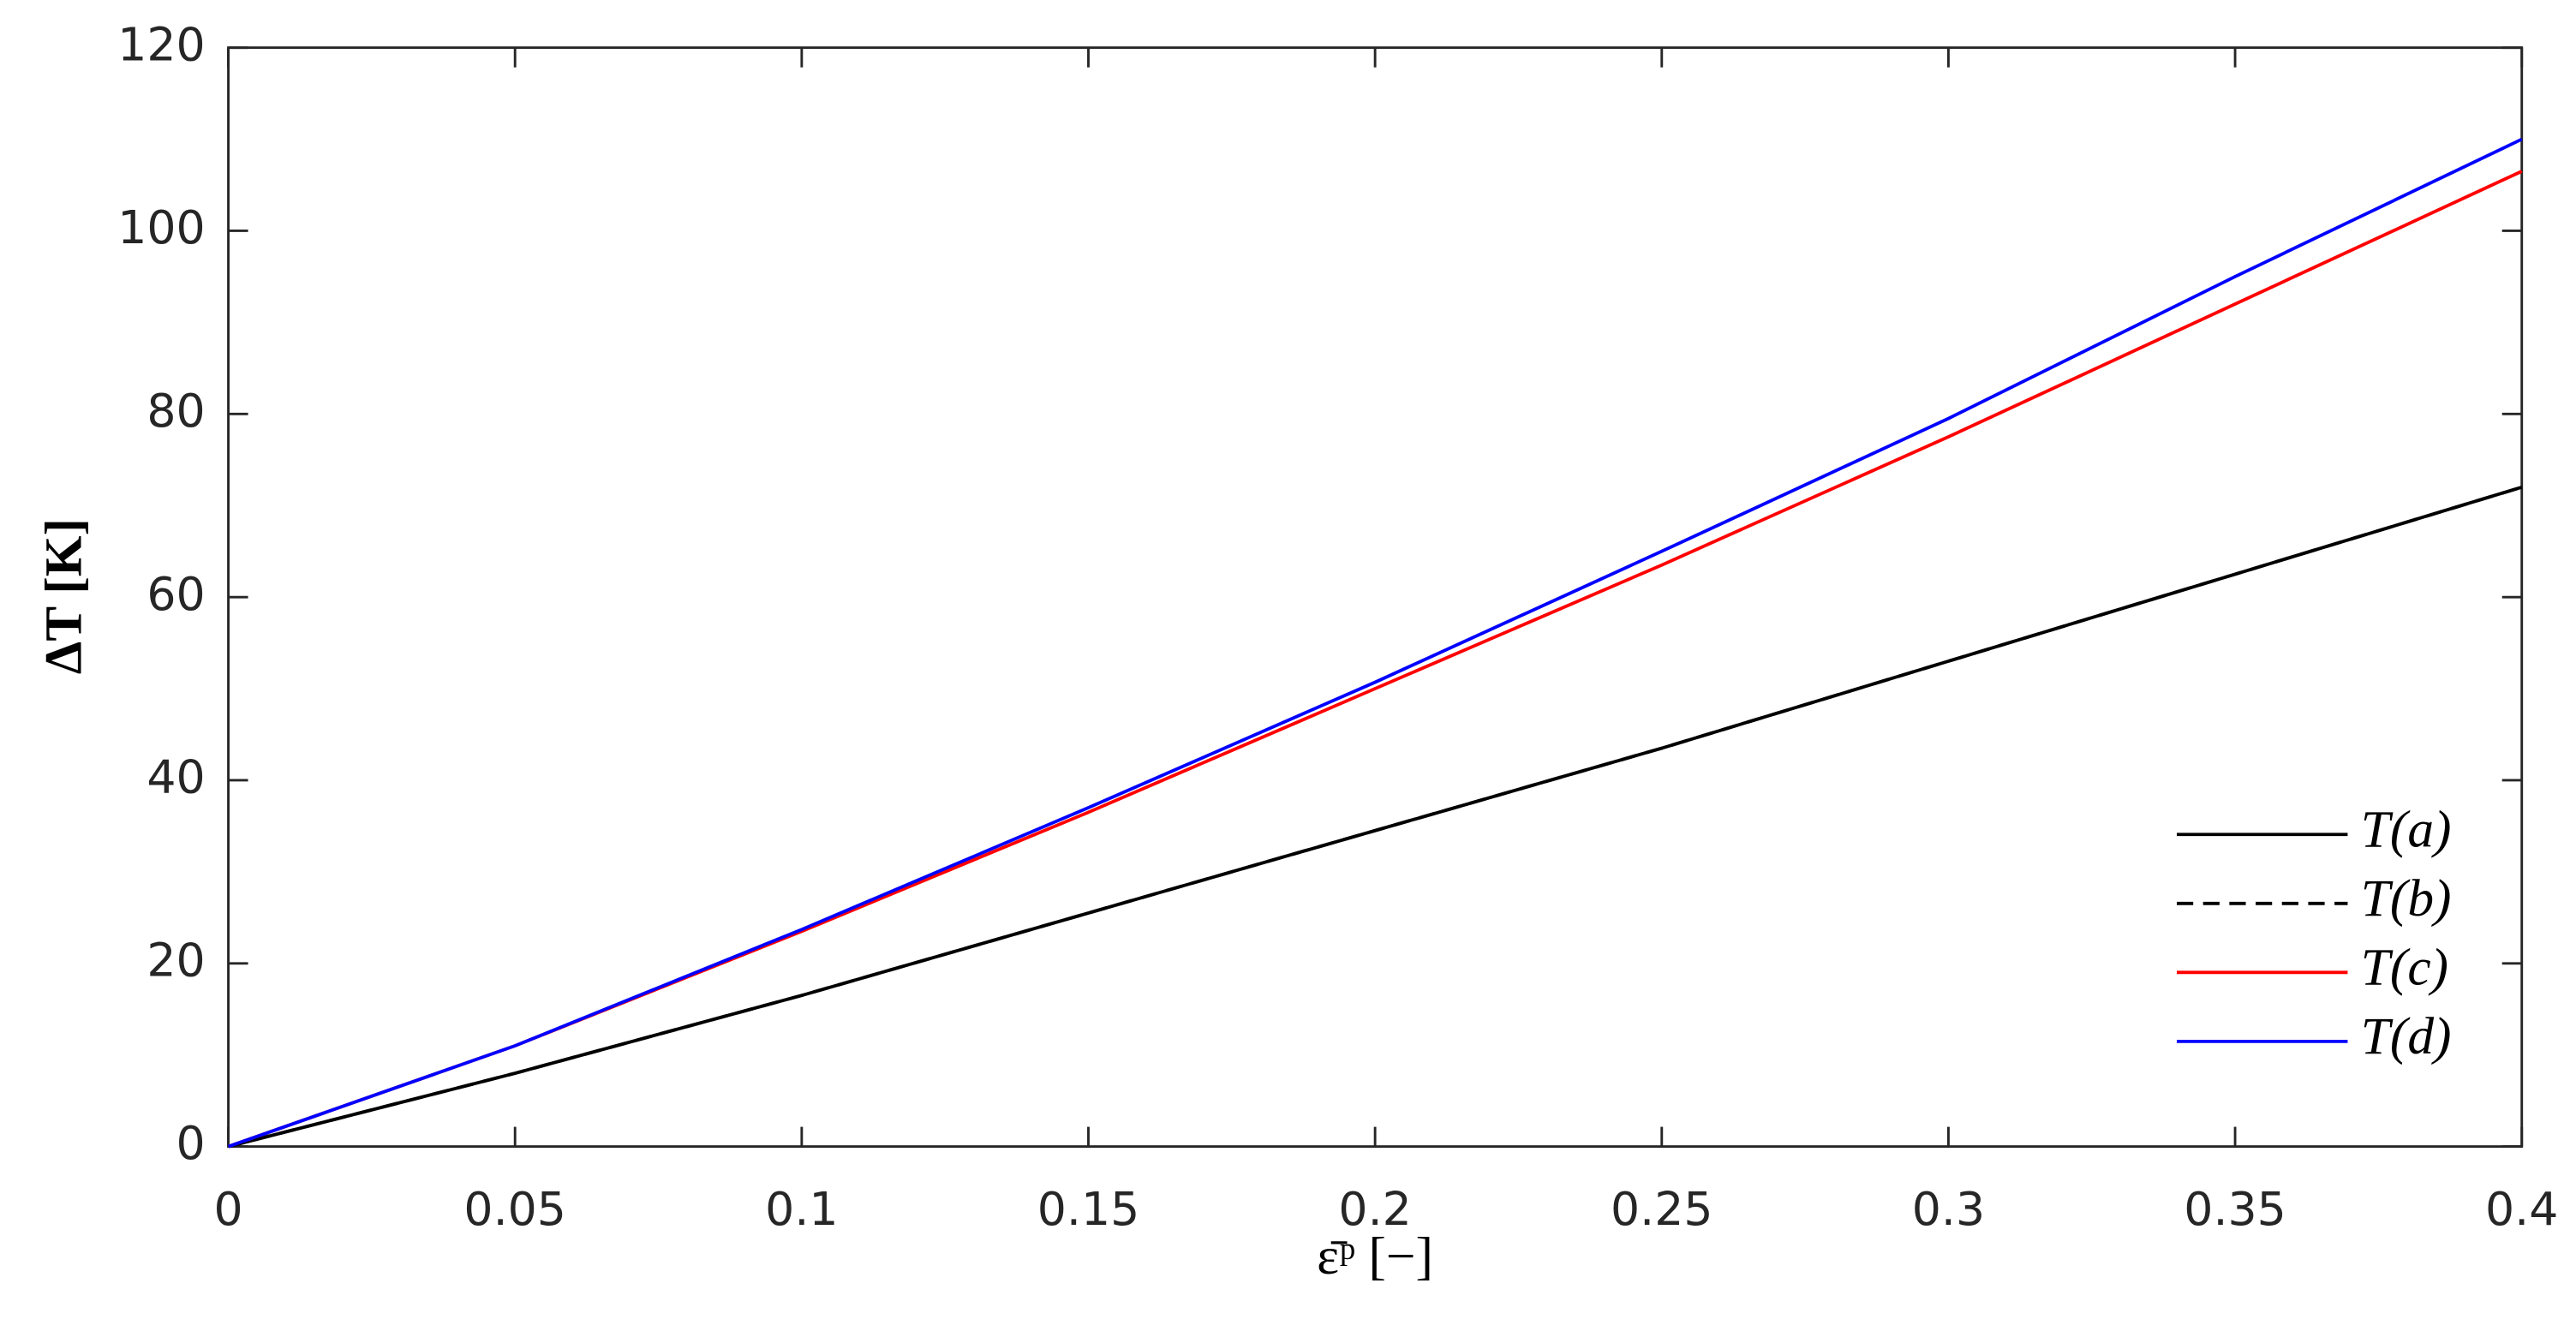  Describe the element at coordinates (1375, 1209) in the screenshot. I see `x-tick-label: 0.2` at that location.